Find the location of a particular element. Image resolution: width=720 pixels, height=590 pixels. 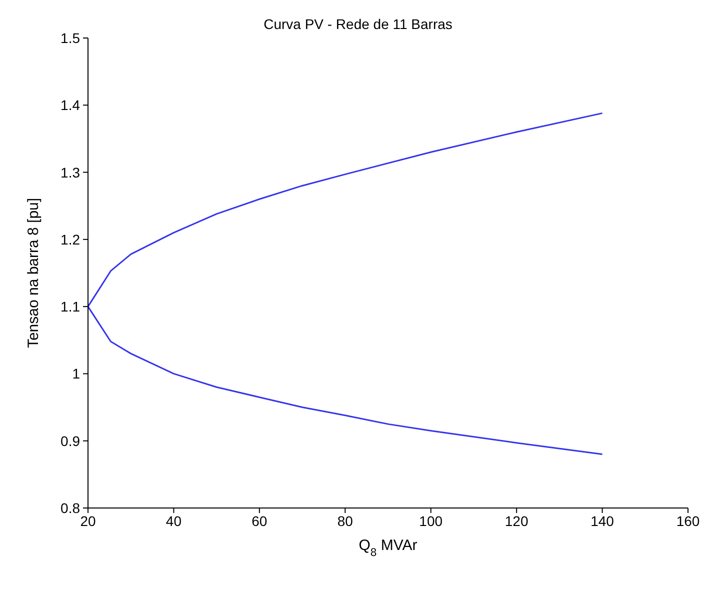

x-tick-label: 80 is located at coordinates (345, 520).